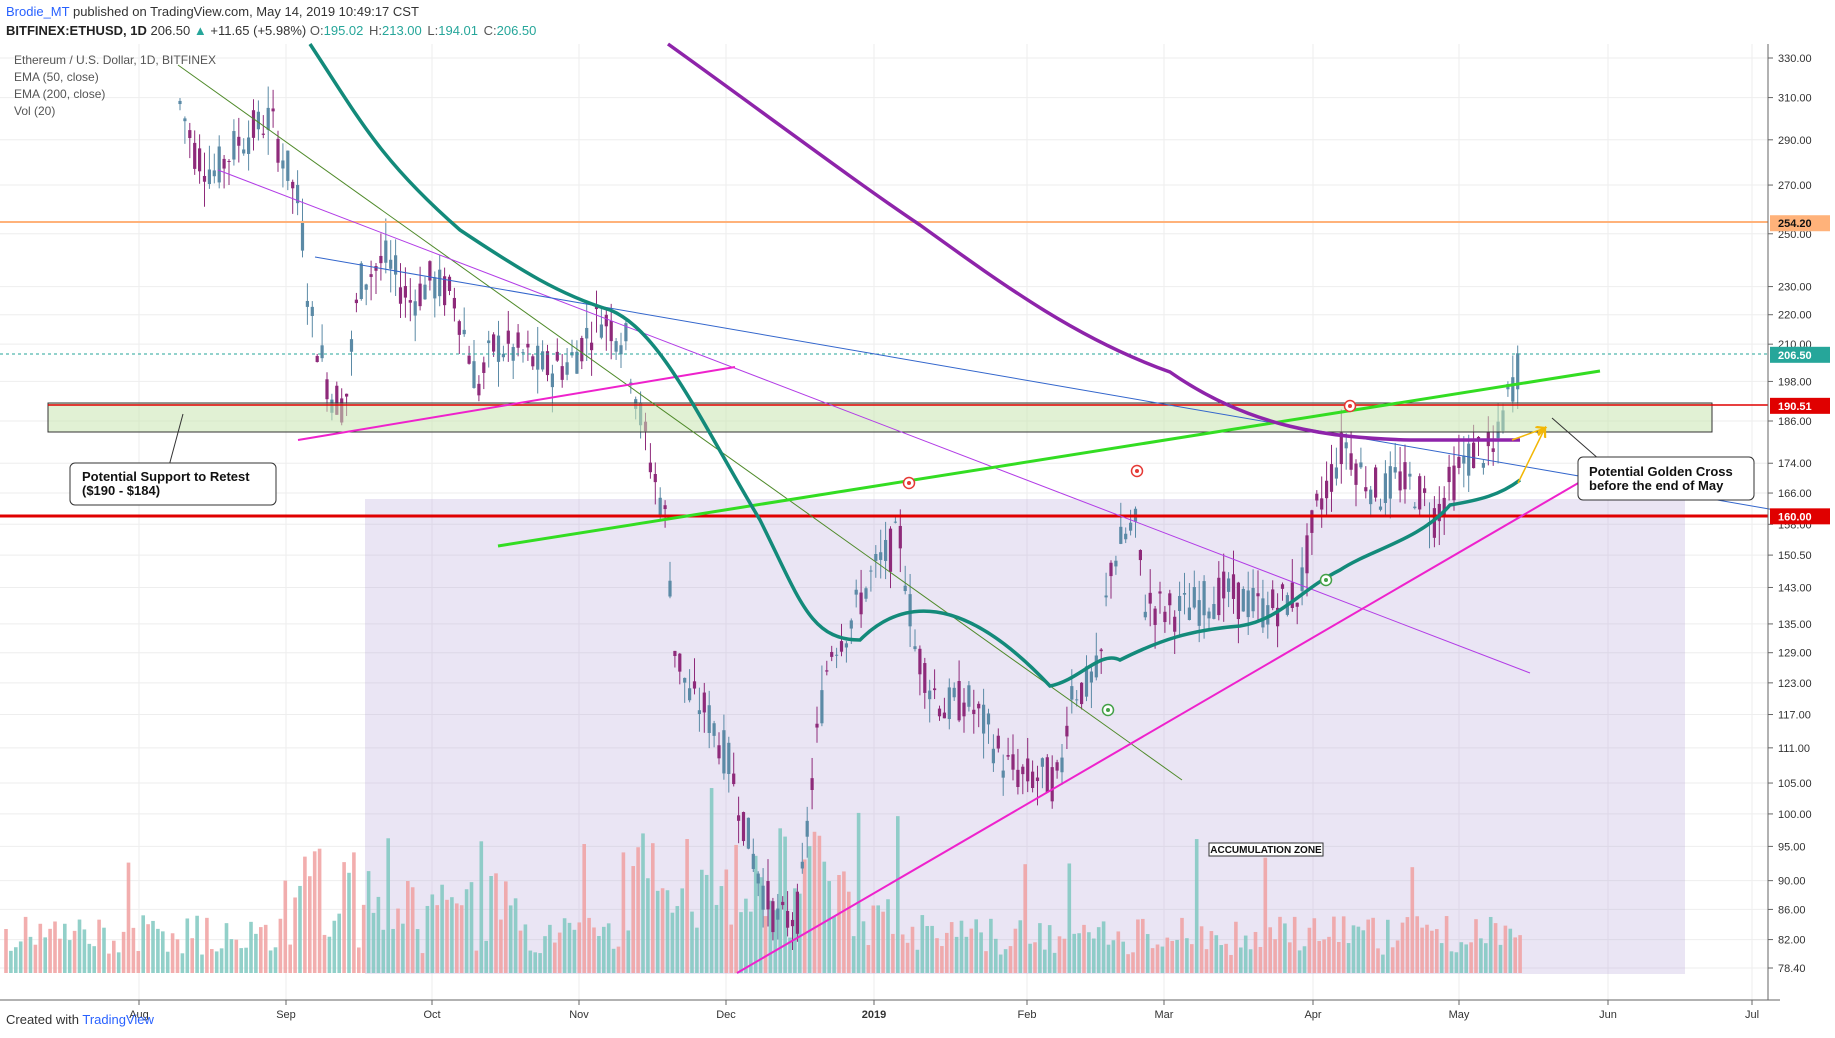 This screenshot has height=1038, width=1835. I want to click on golden-cross-note-line1: Potential Golden Cross, so click(1661, 471).